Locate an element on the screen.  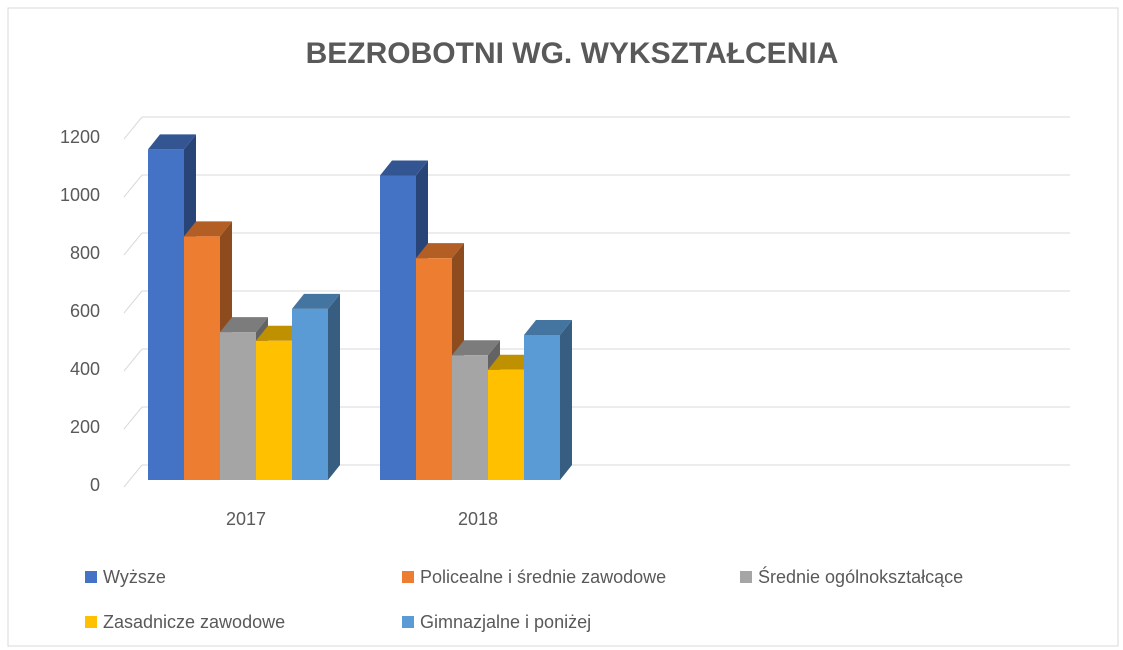
y-tick-label: 400 is located at coordinates (85, 369).